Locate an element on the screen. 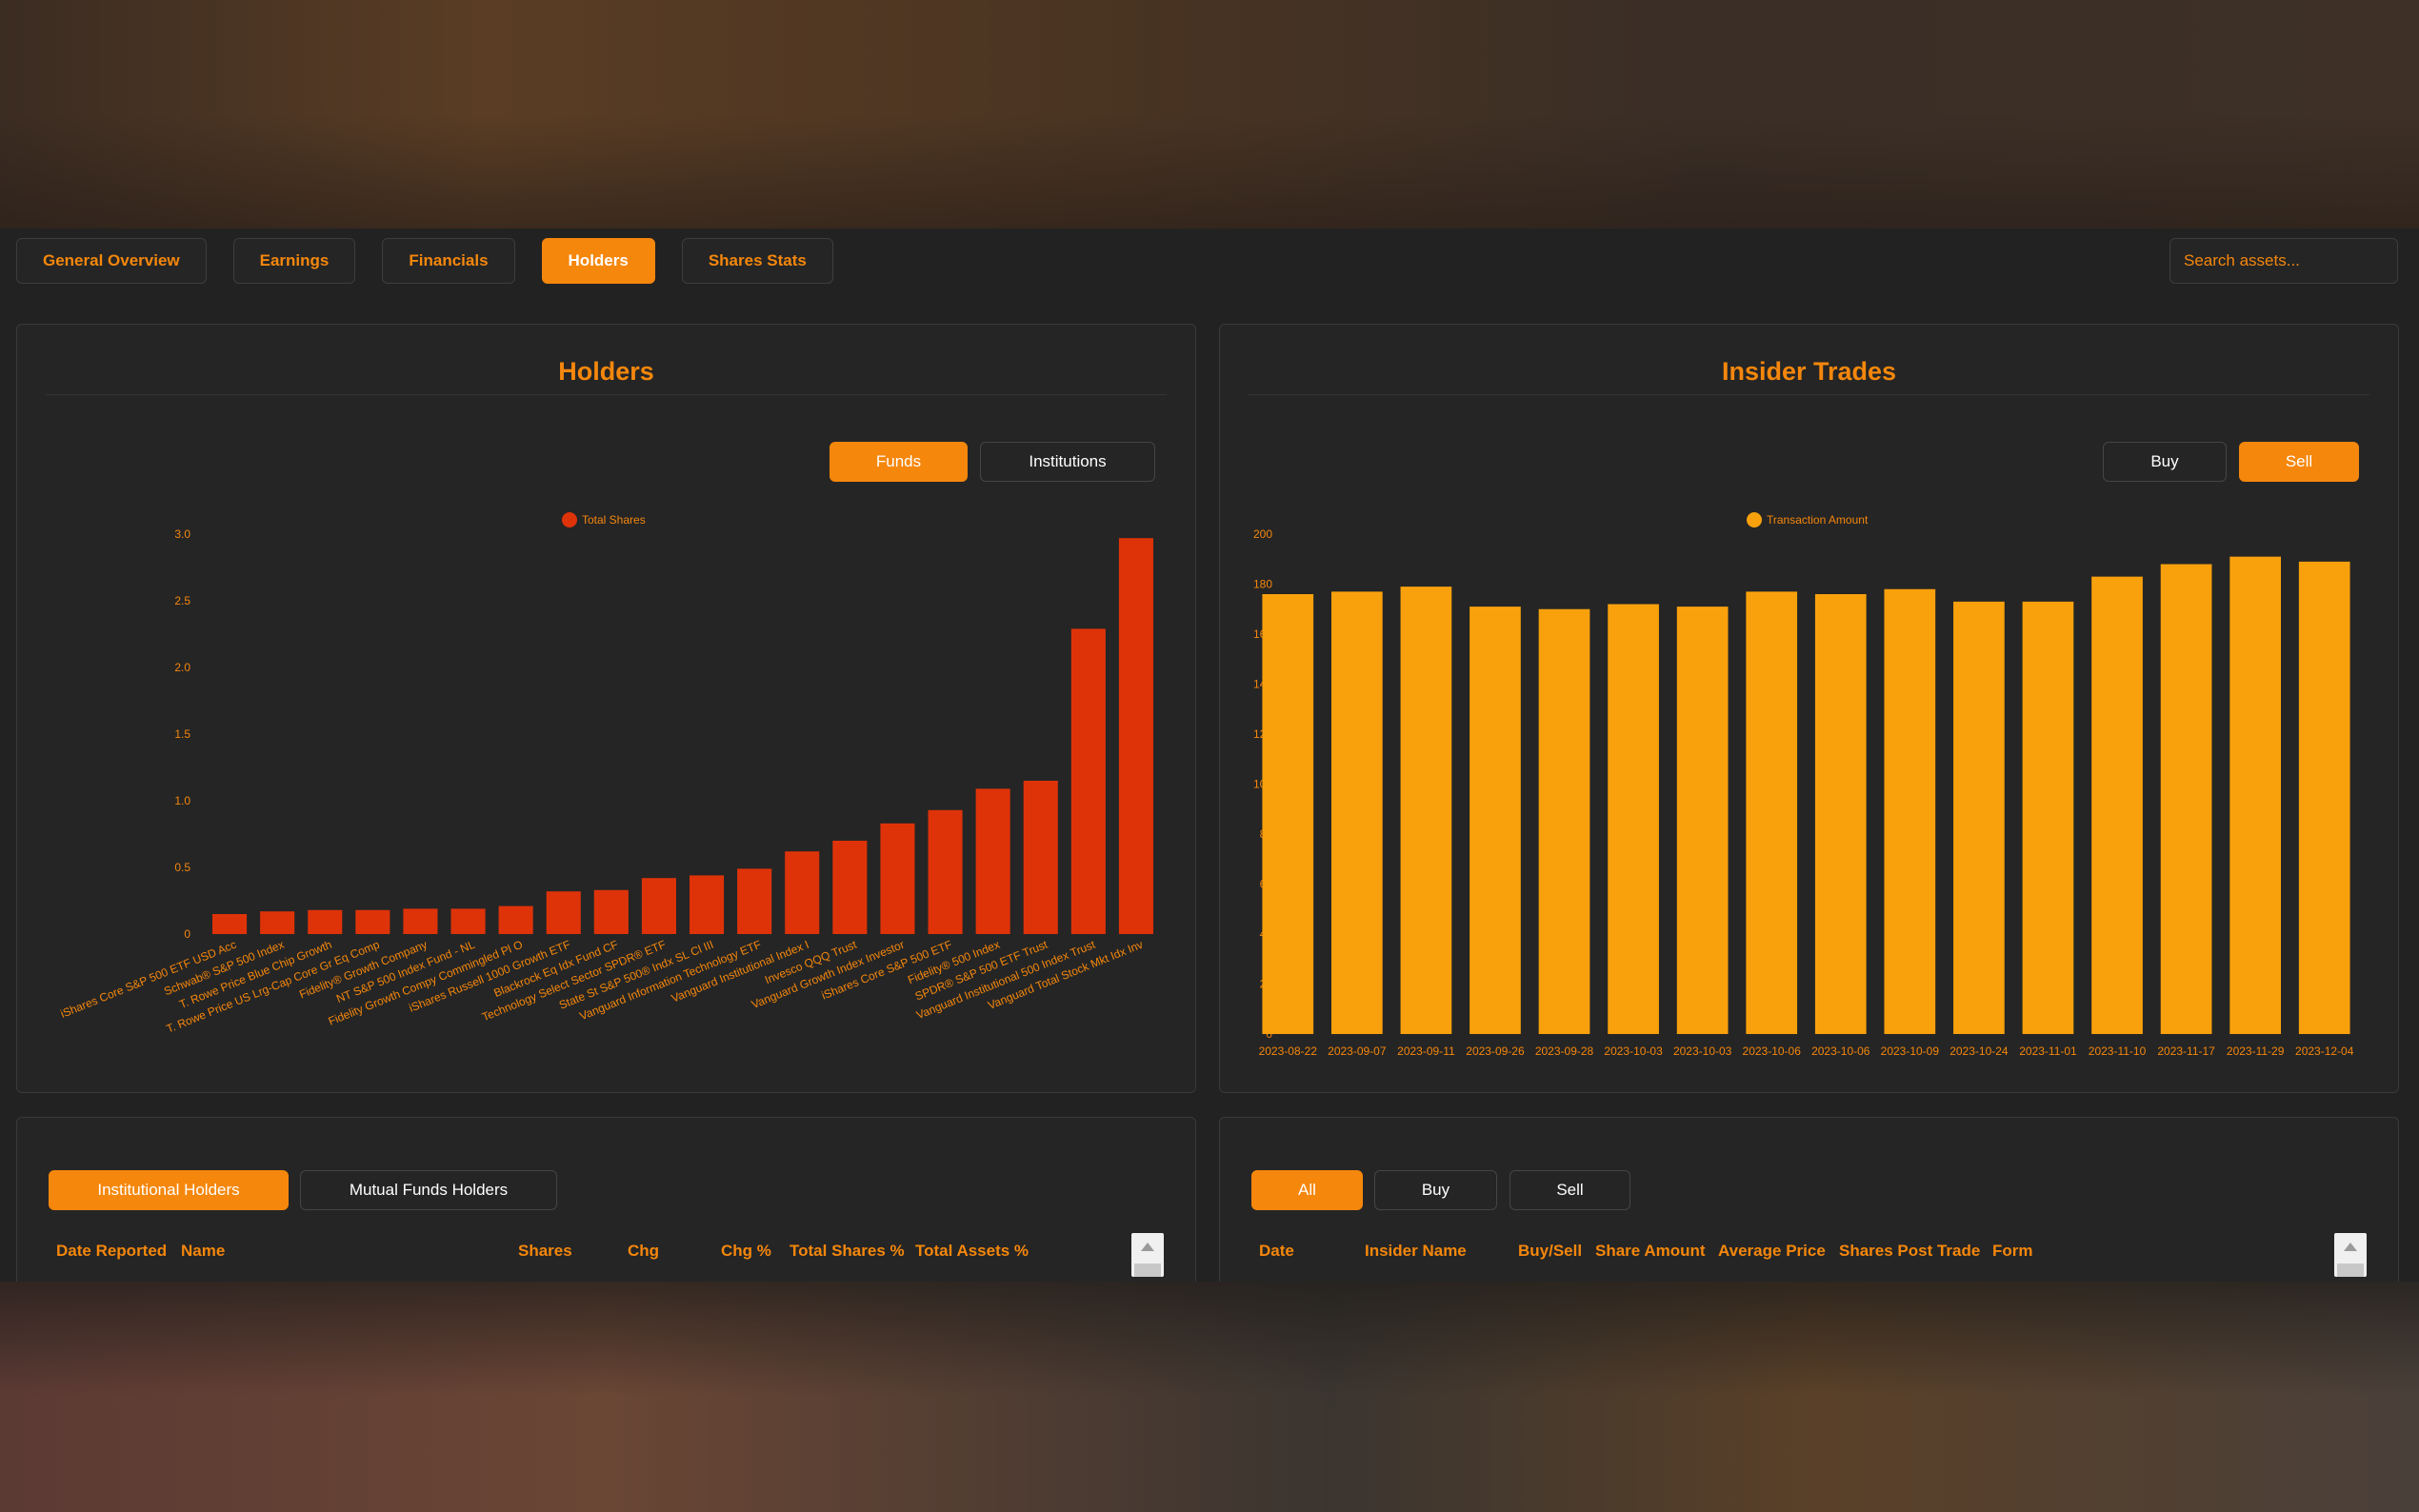 The height and width of the screenshot is (1512, 2419). y-tick-label: 1.0 is located at coordinates (182, 800).